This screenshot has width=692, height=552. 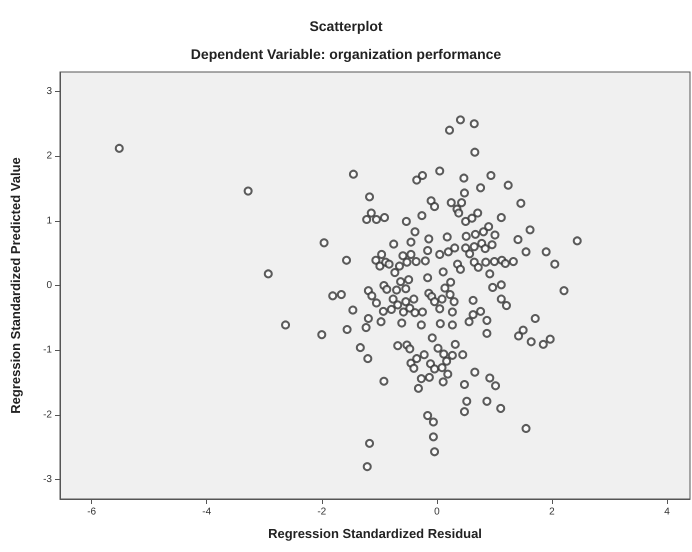 I want to click on y-axis-title: Regression Standardized Predicted Value, so click(x=15, y=285).